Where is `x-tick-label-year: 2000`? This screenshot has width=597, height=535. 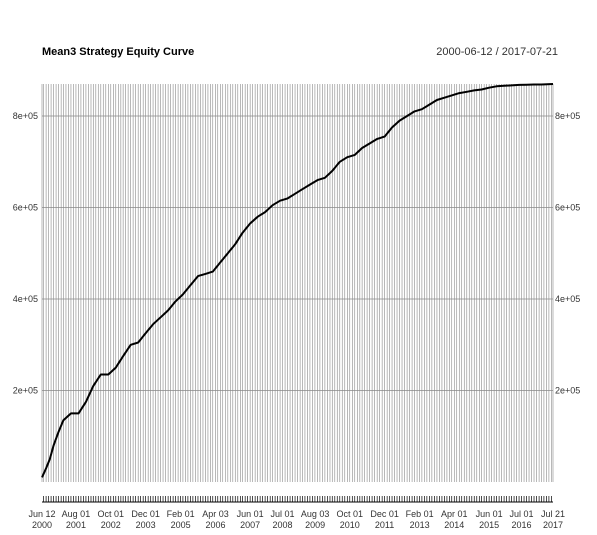
x-tick-label-year: 2000 is located at coordinates (42, 525).